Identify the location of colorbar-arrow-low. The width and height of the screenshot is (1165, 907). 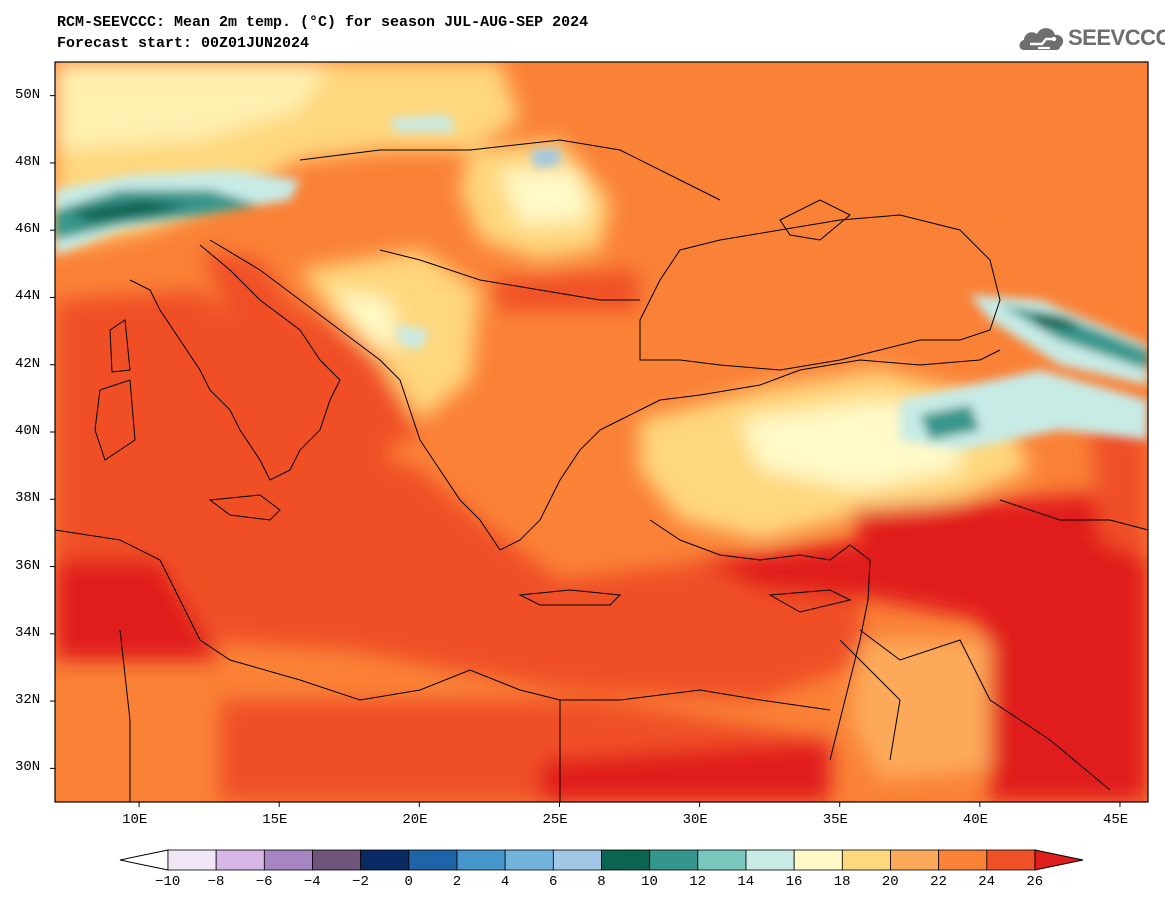
(144, 860).